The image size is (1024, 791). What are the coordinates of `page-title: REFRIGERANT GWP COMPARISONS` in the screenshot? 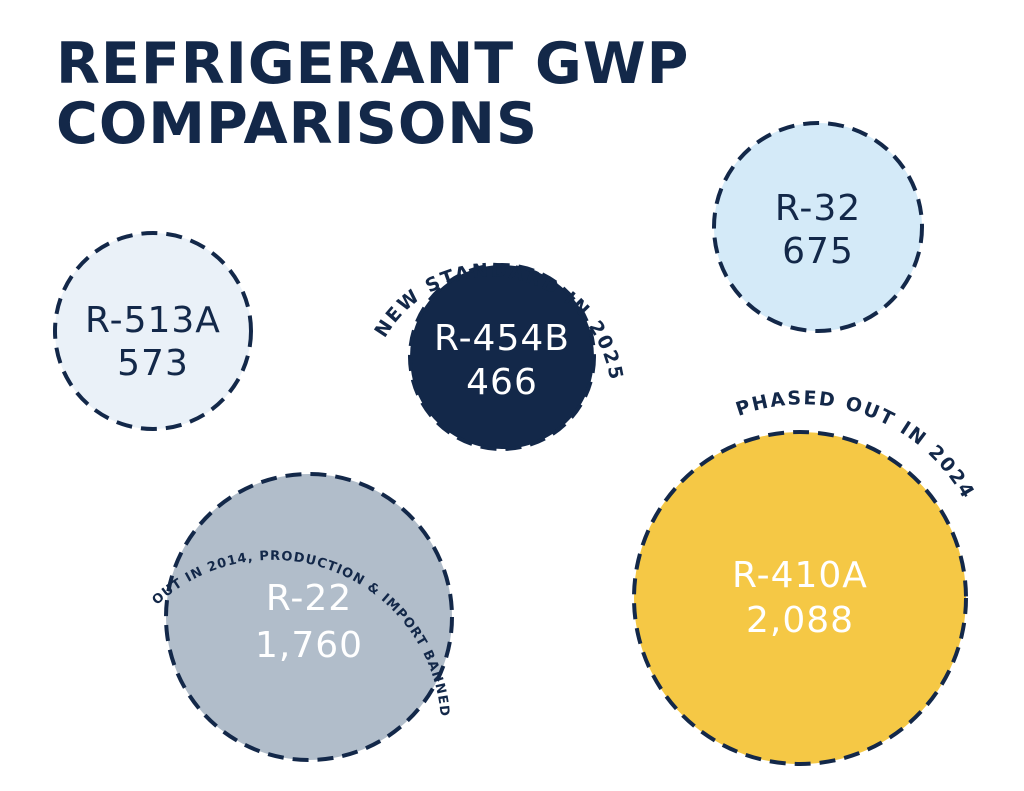 It's located at (372, 94).